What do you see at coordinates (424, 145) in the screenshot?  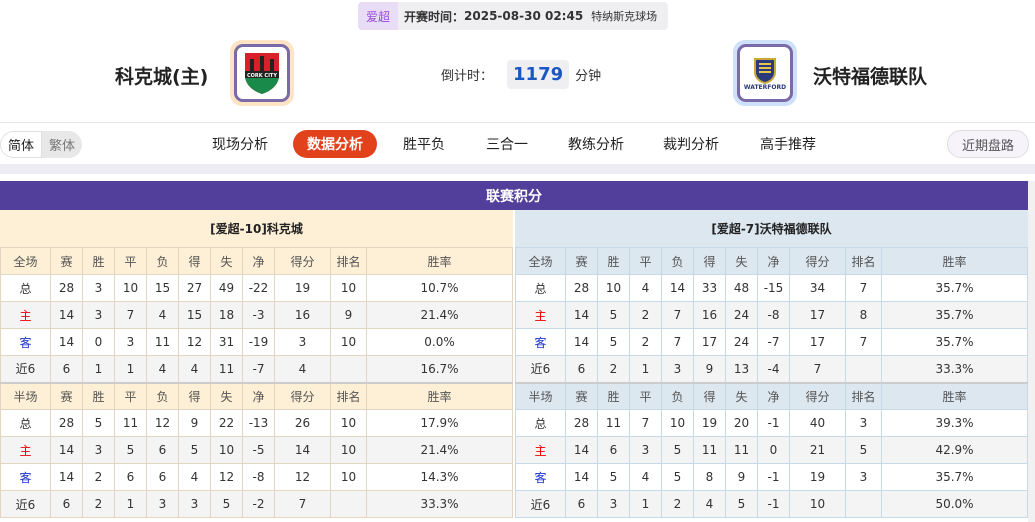 I see `tab-1x2: 胜平负` at bounding box center [424, 145].